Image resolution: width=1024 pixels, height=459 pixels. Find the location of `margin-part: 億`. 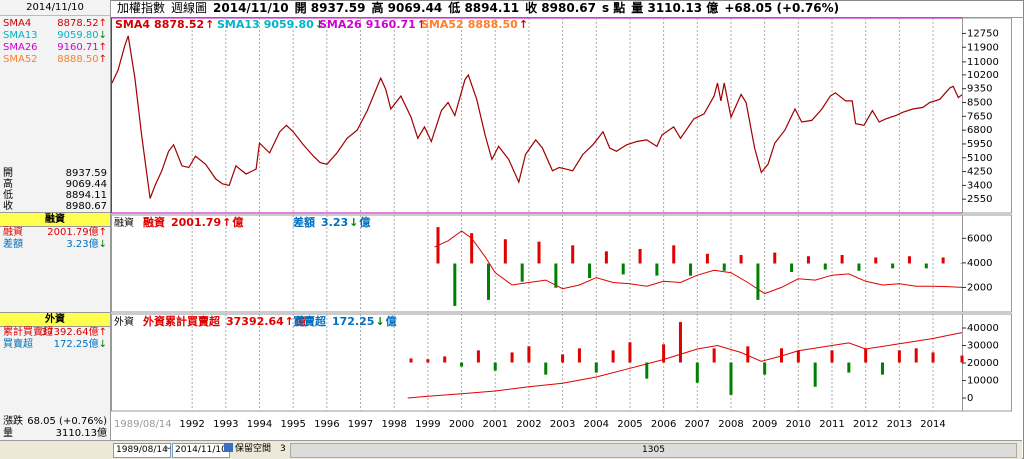

margin-part: 億 is located at coordinates (93, 244).